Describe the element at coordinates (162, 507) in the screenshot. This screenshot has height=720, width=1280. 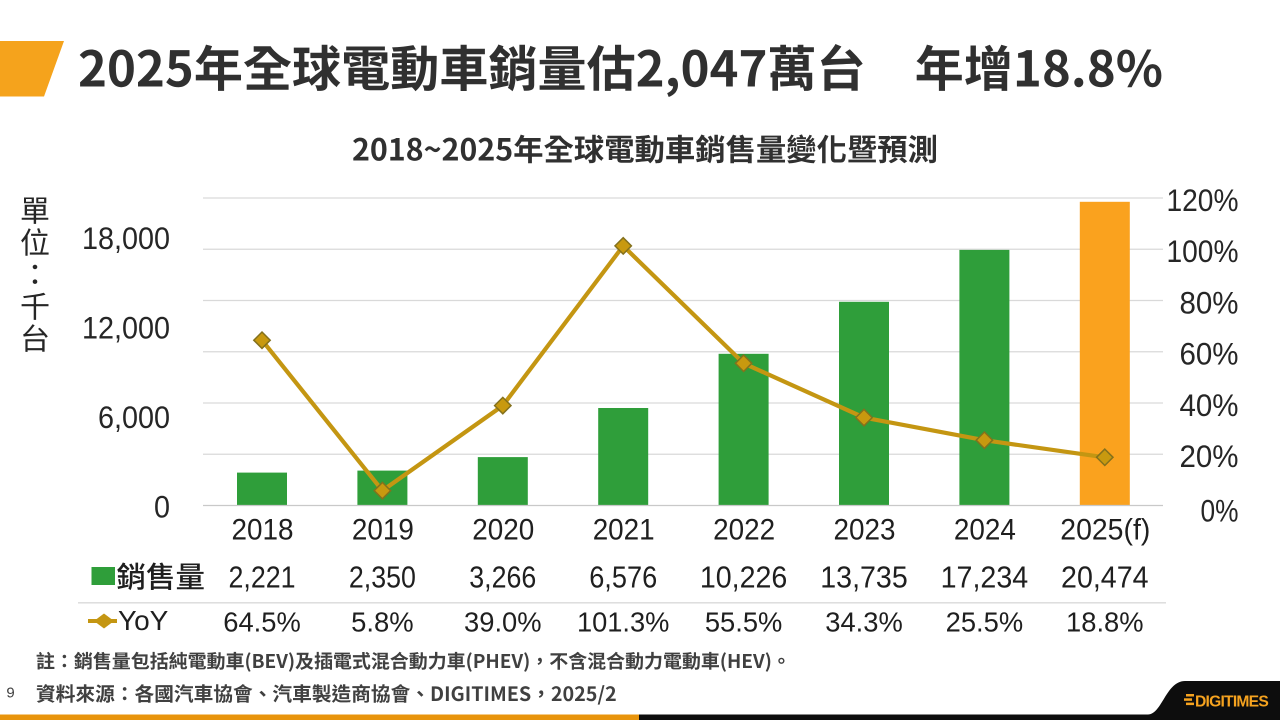
I see `svg-text: 0` at that location.